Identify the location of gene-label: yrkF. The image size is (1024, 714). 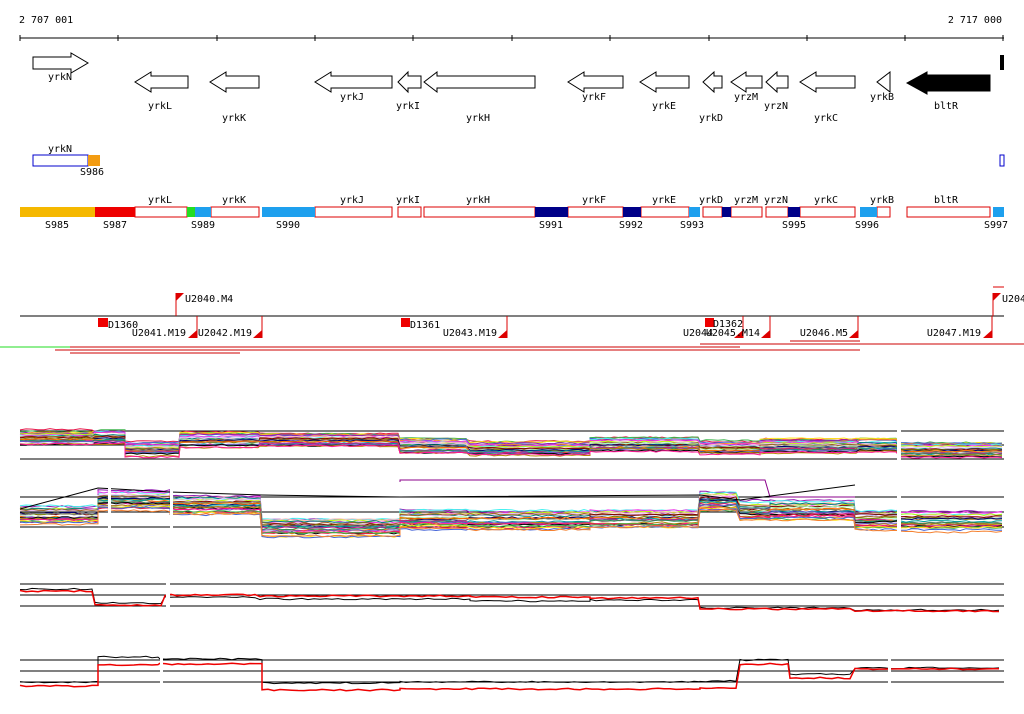
(594, 97).